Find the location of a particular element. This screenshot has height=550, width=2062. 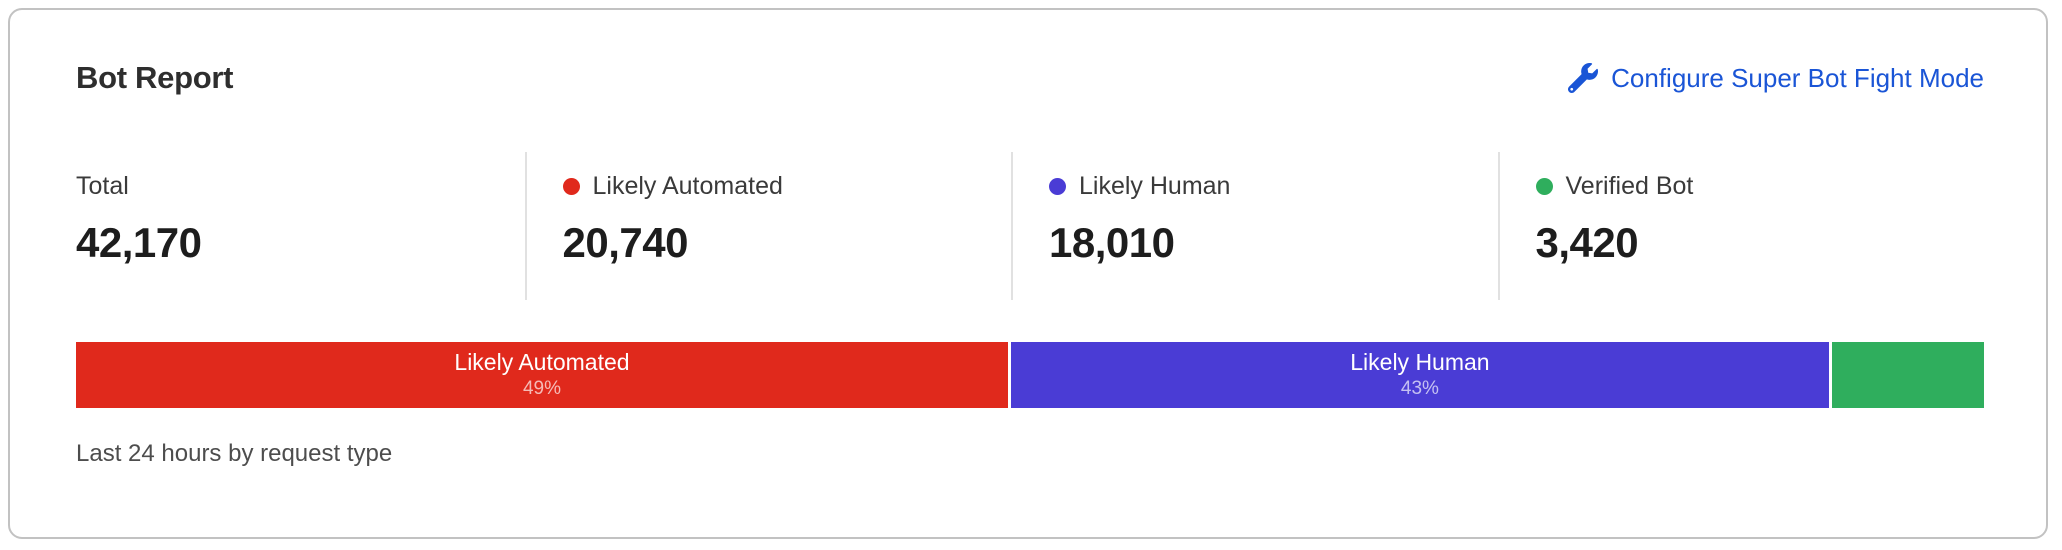

stat-label: Total is located at coordinates (102, 186).